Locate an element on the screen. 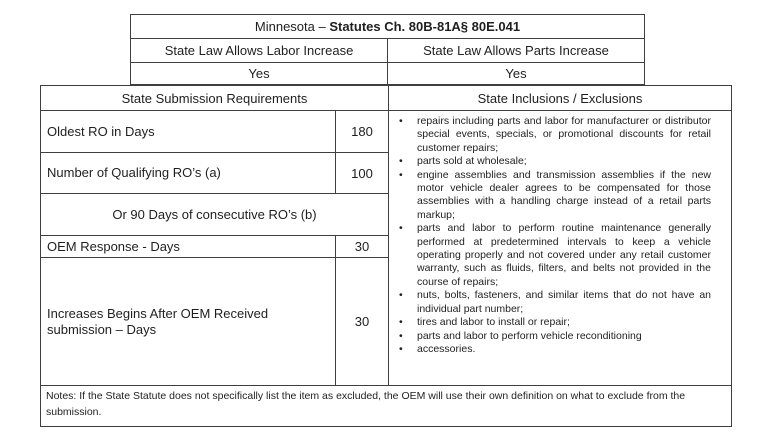  table-row-qualifying-ros: Number of Qualifying RO’s (a) 100 is located at coordinates (214, 173).